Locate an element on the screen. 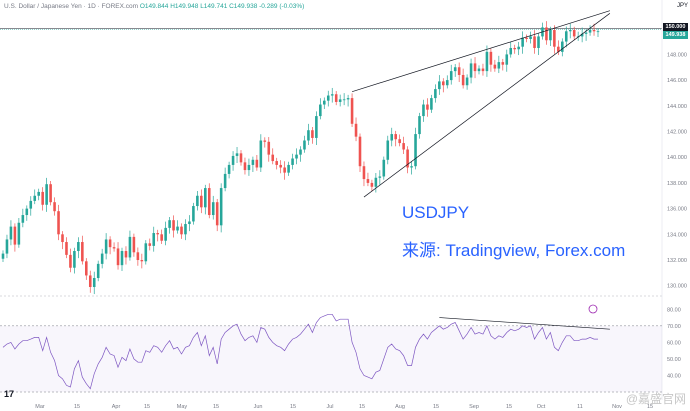 This screenshot has width=690, height=411. time-tick-label: Nov is located at coordinates (617, 407).